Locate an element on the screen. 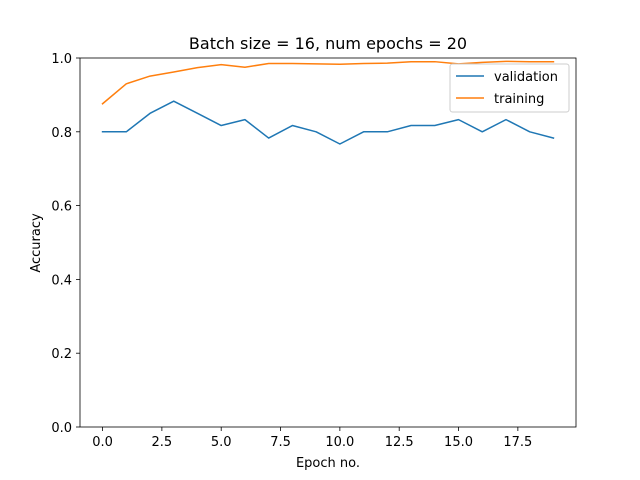  x-tick-label: 10.0 is located at coordinates (339, 442).